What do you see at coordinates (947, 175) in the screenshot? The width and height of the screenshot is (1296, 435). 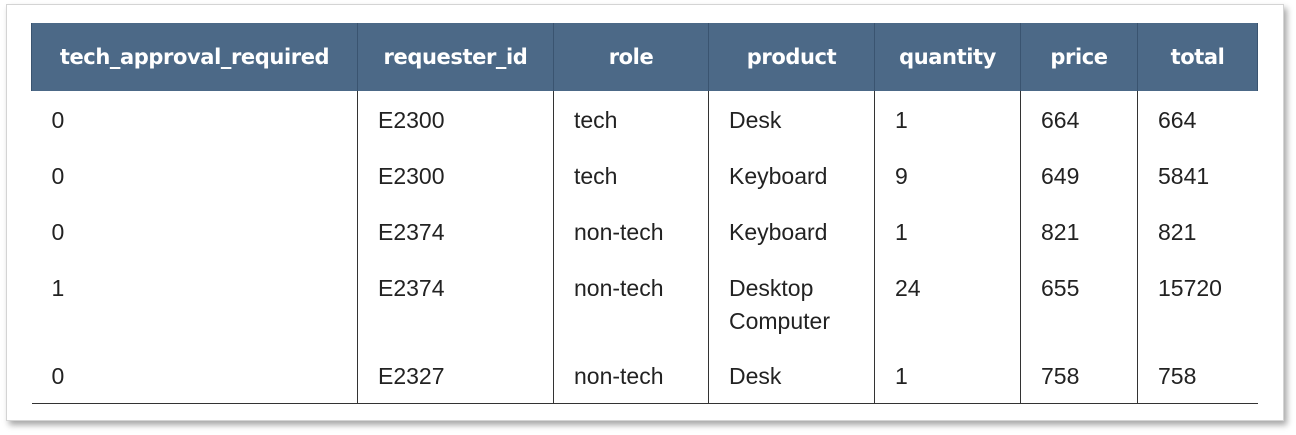 I see `cell-quantity: 9` at bounding box center [947, 175].